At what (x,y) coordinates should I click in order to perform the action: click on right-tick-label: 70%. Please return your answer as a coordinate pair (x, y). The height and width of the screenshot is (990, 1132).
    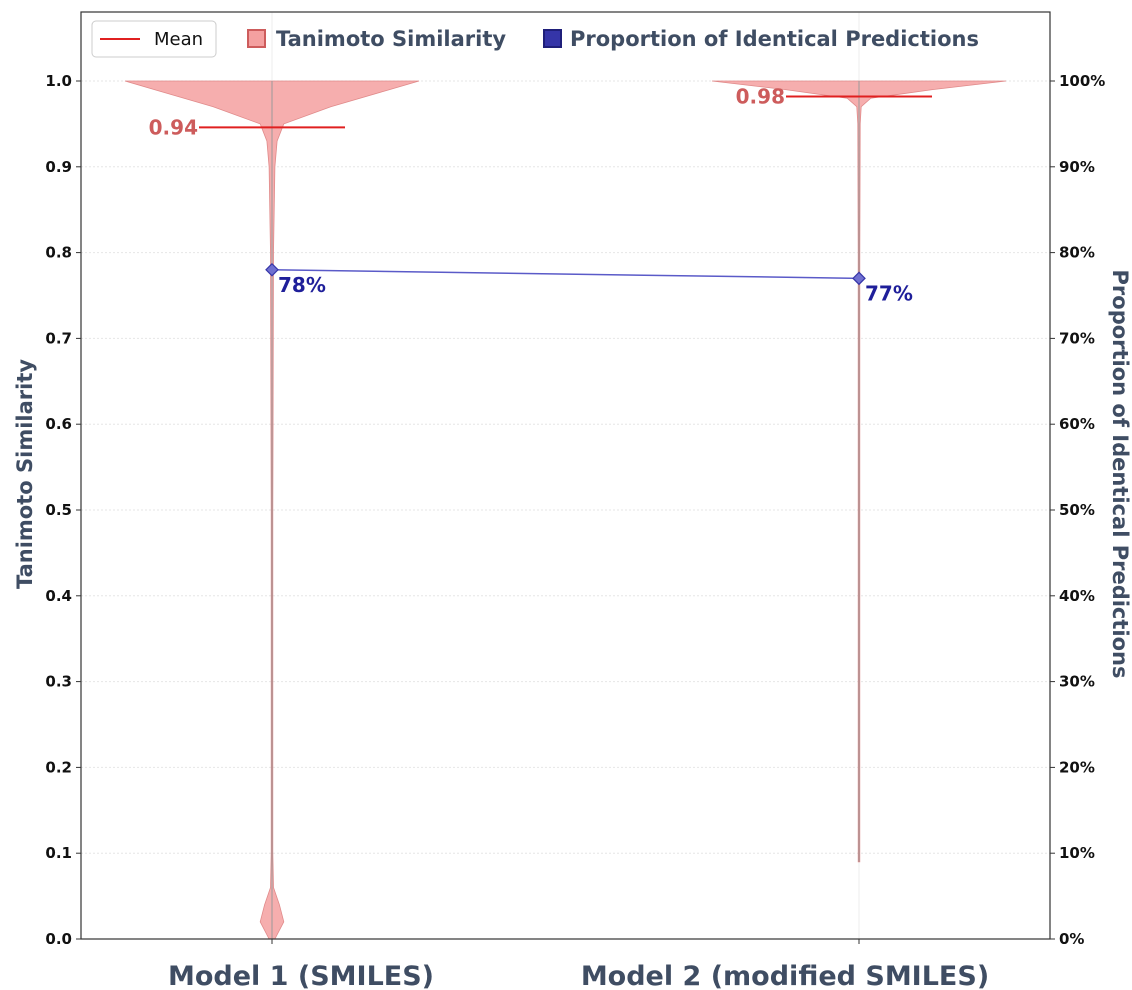
    Looking at the image, I should click on (1077, 338).